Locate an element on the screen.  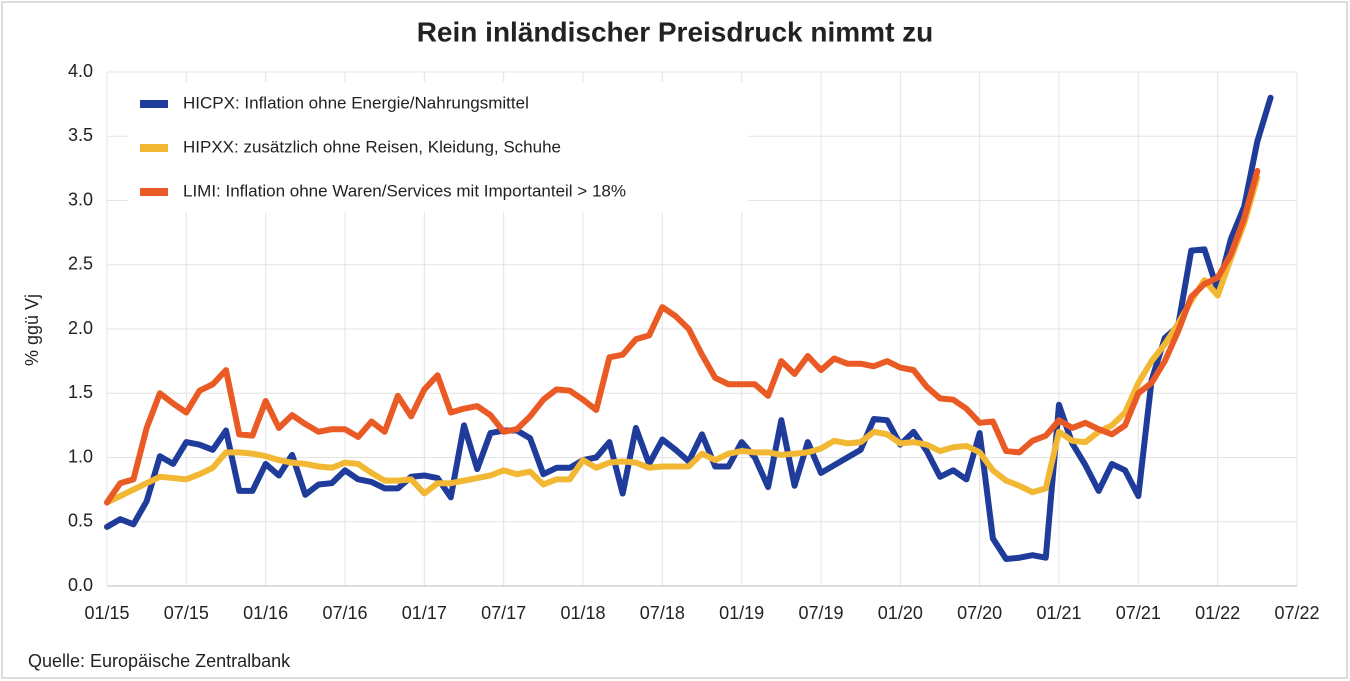
chart-title: Rein inländischer Preisdruck nimmt zu is located at coordinates (675, 31).